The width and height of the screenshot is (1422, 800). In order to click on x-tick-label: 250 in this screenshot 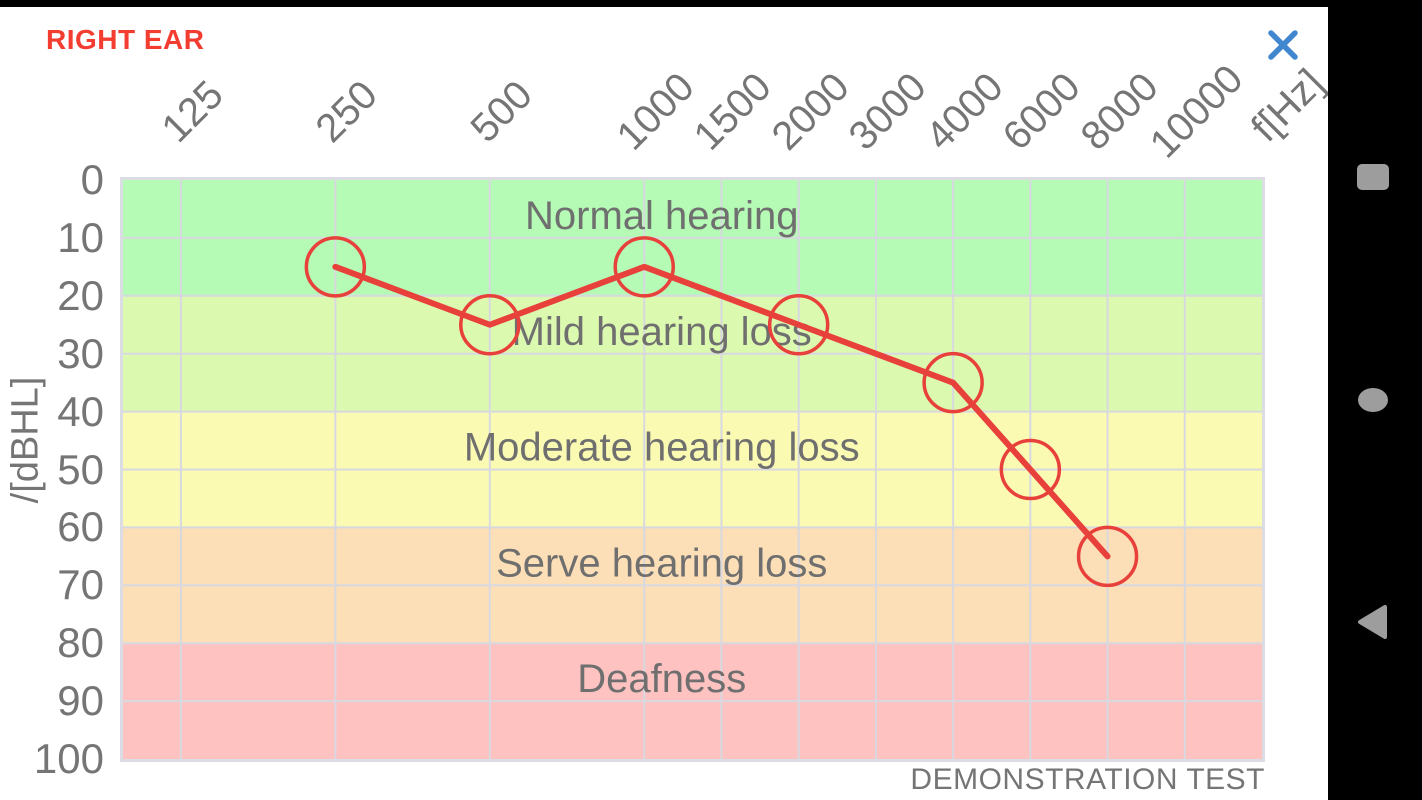, I will do `click(347, 111)`.